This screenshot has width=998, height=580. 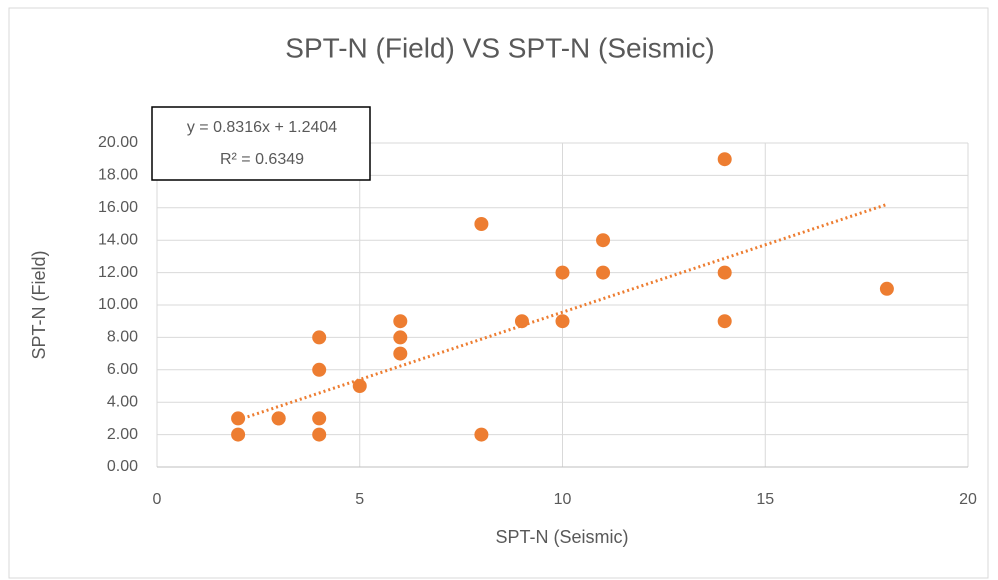 What do you see at coordinates (122, 337) in the screenshot?
I see `y-tick-label: 8.00` at bounding box center [122, 337].